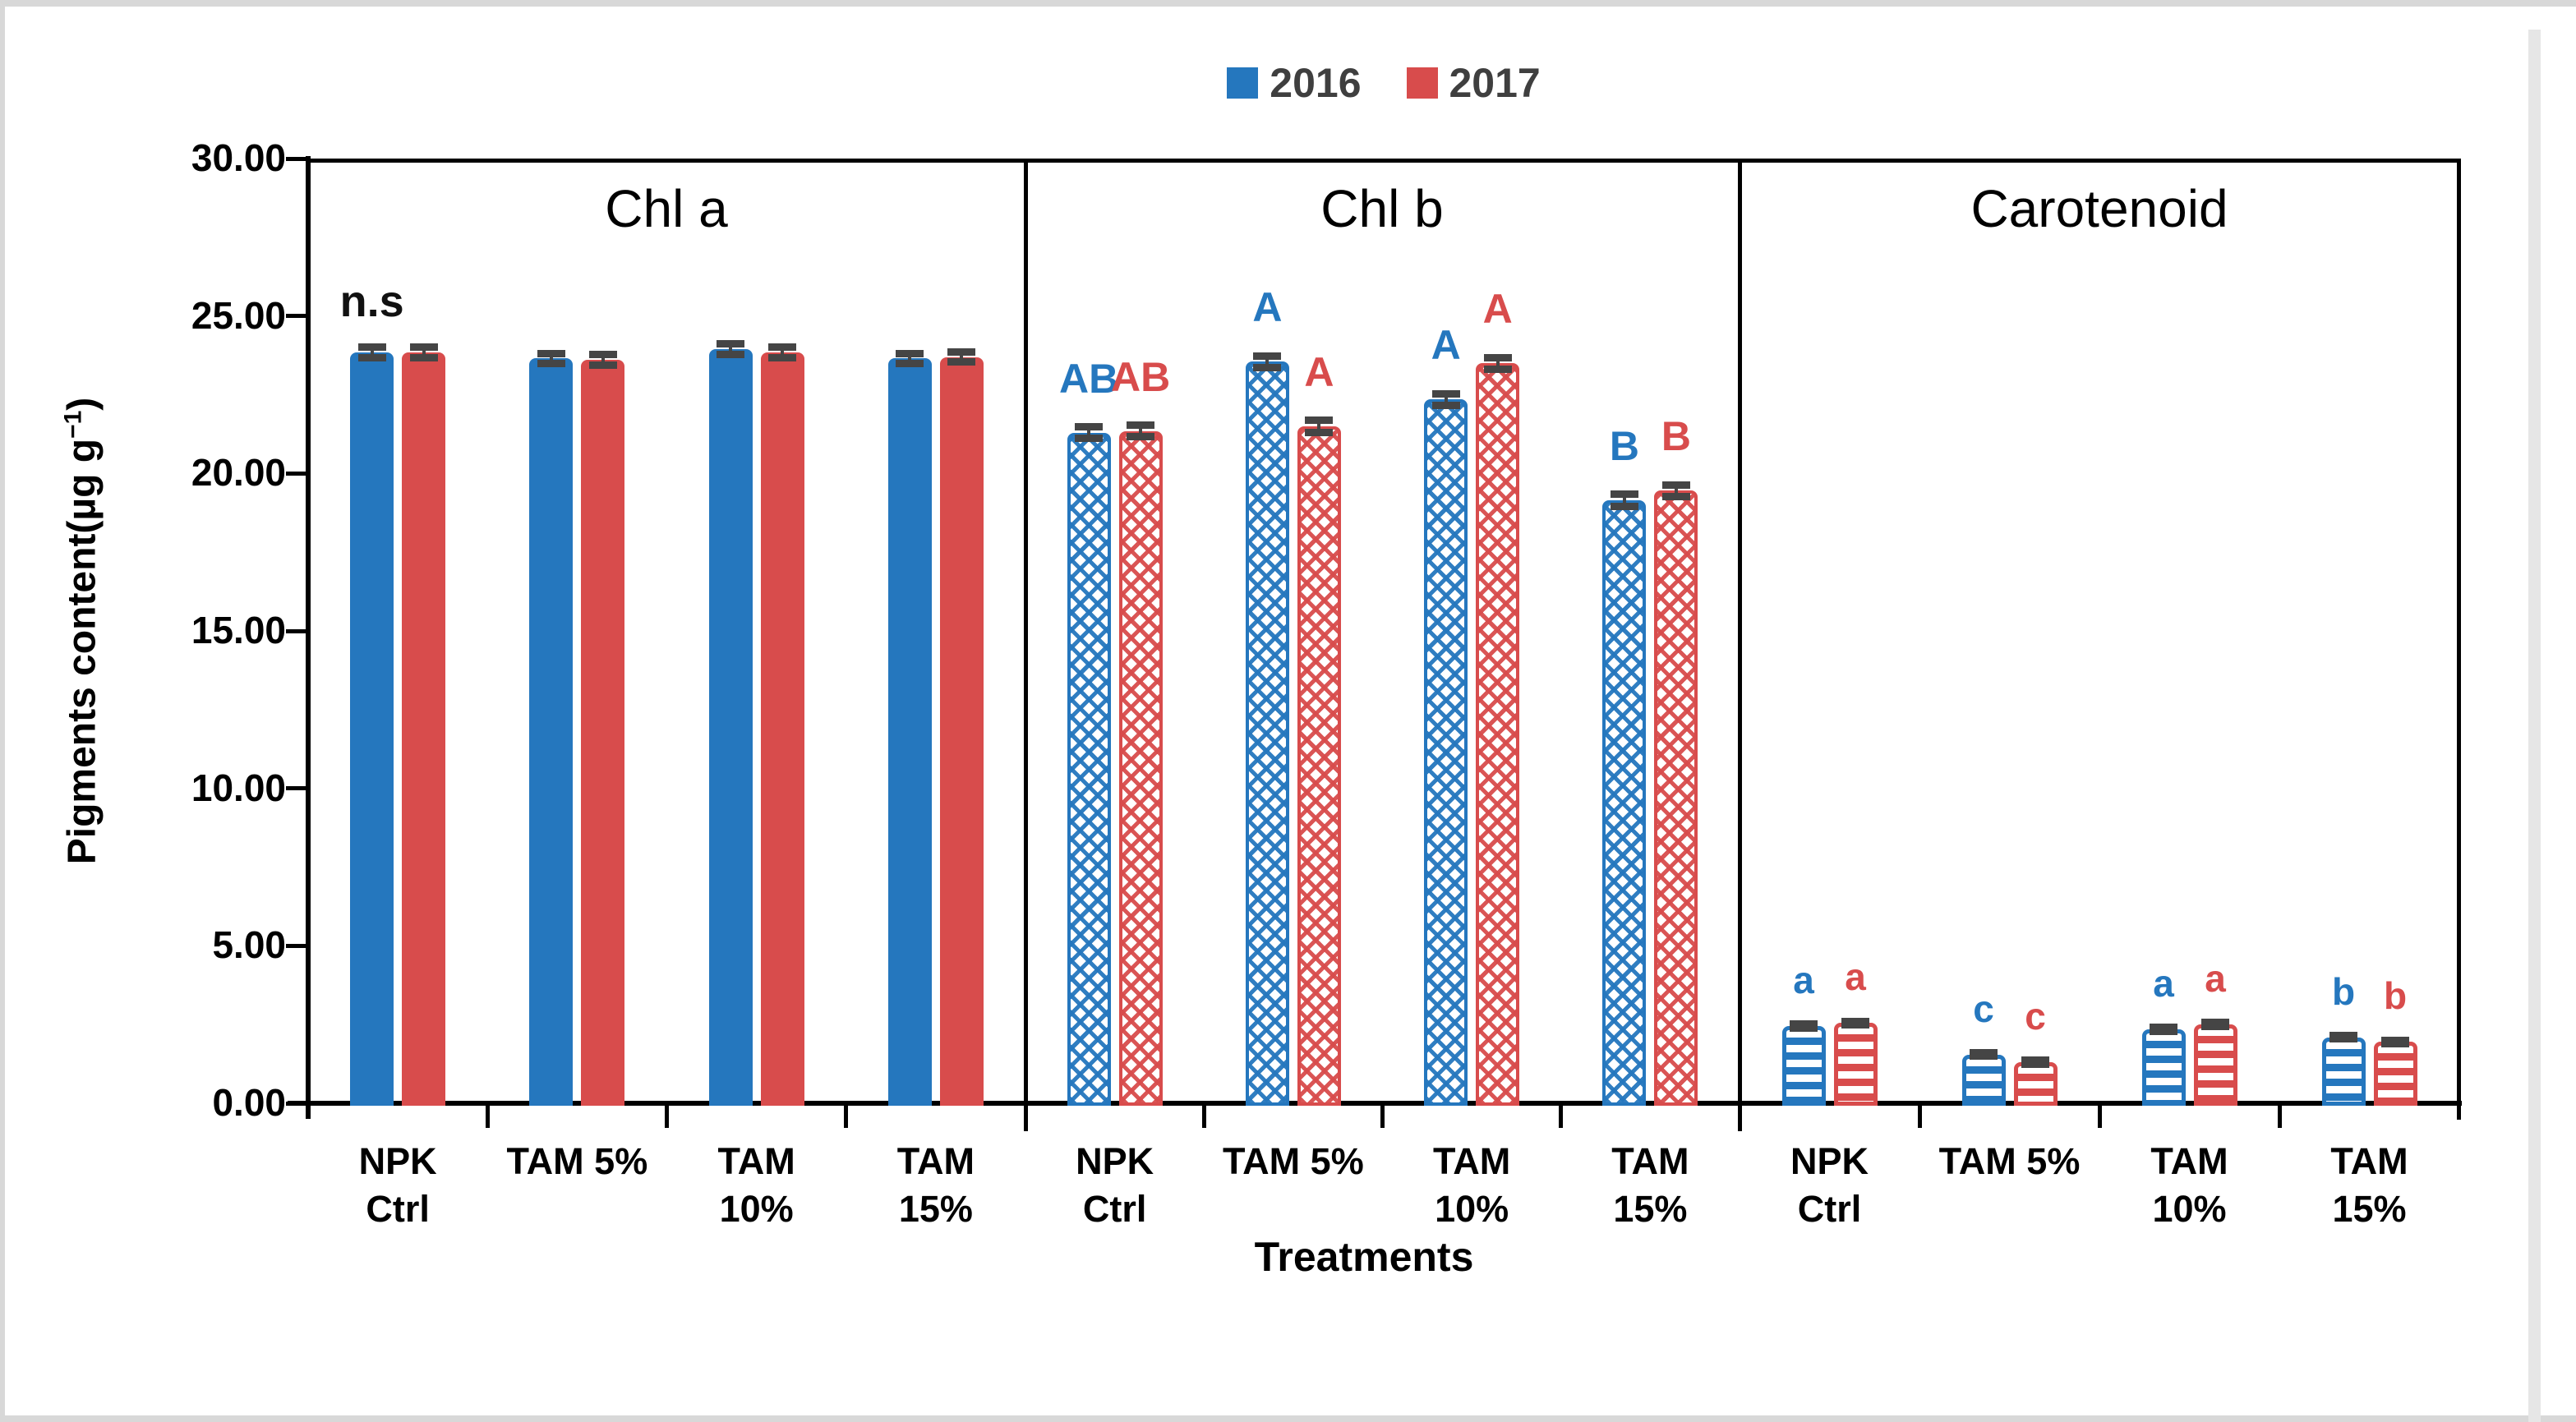 This screenshot has height=1422, width=2576. Describe the element at coordinates (1288, 1418) in the screenshot. I see `figure-border-bottom` at that location.